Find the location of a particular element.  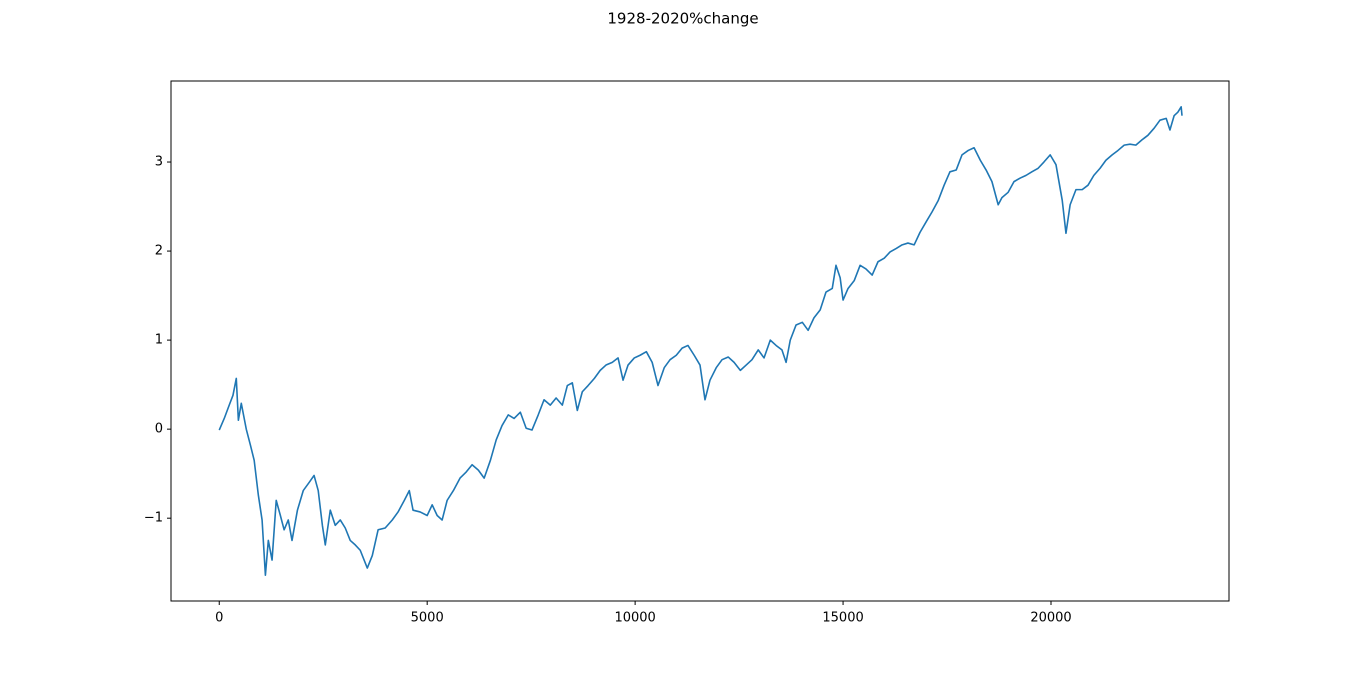

x-tick-label: 20000 is located at coordinates (1050, 618).